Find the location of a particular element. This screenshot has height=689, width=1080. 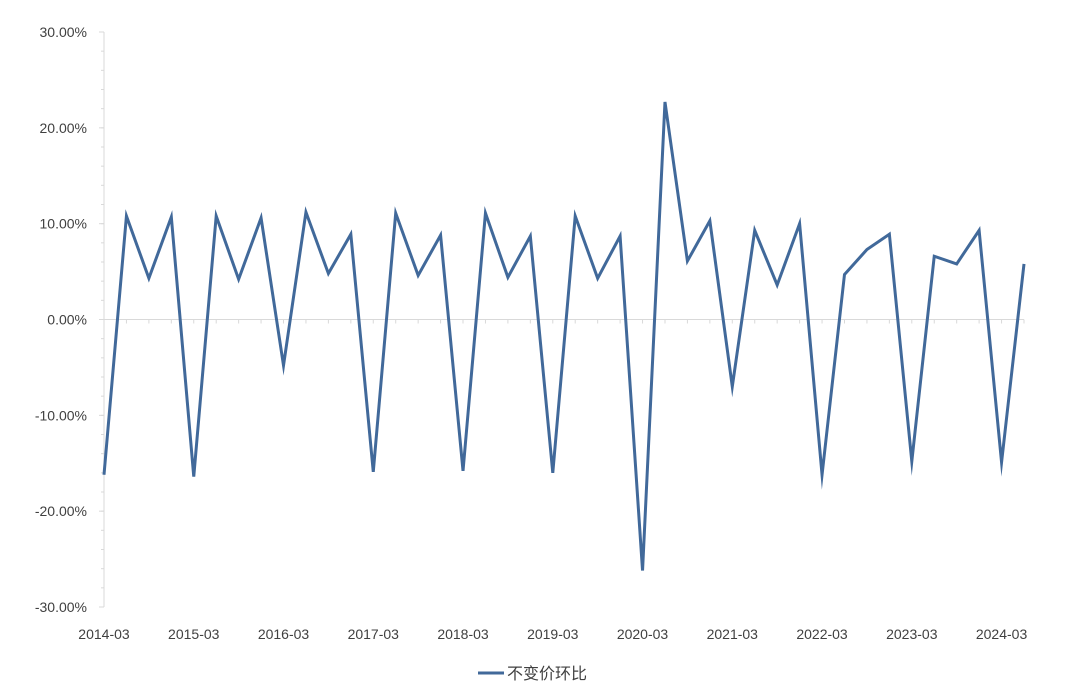

legend-label: 不变价环比 is located at coordinates (547, 673).